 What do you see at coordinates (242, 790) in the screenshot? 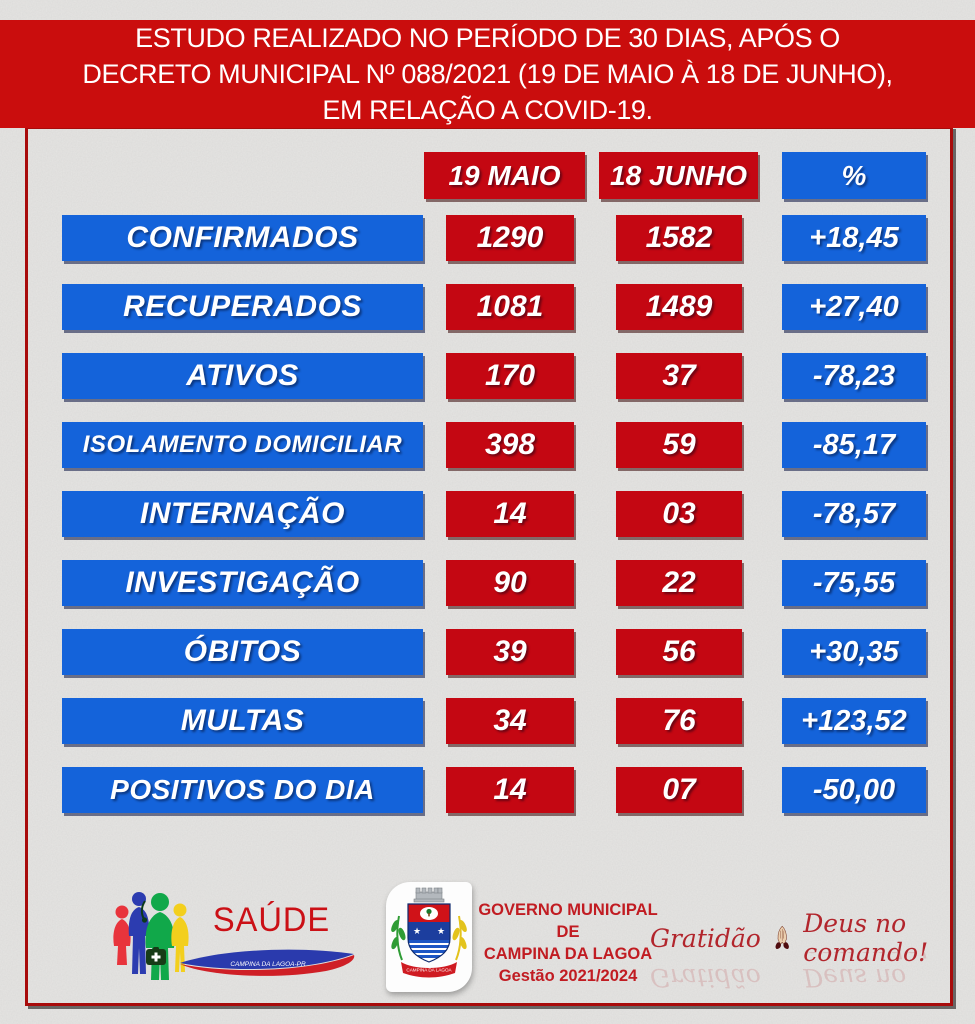
I see `row-label: POSITIVOS DO DIA` at bounding box center [242, 790].